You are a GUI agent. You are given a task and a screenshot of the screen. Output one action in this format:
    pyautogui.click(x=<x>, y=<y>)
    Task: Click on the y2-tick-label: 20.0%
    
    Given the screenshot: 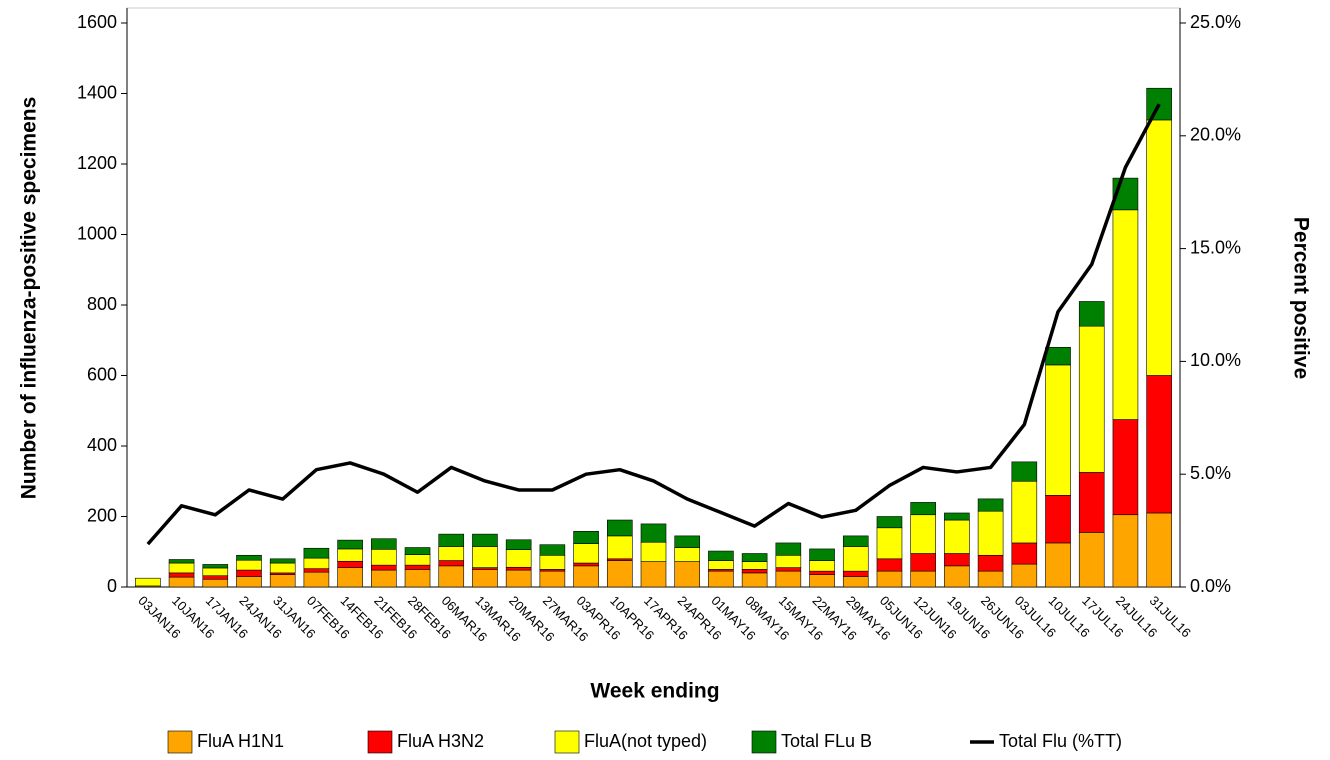 What is the action you would take?
    pyautogui.click(x=1215, y=135)
    